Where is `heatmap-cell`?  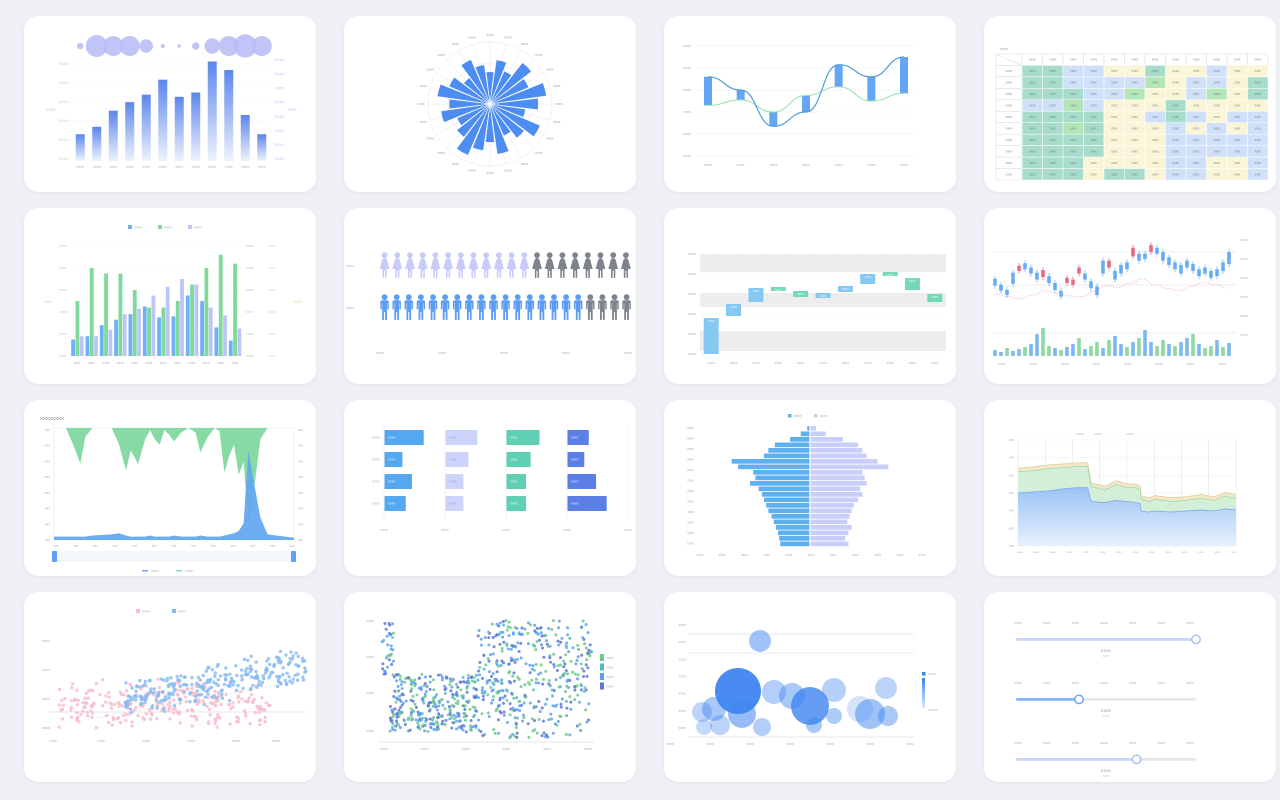
heatmap-cell is located at coordinates (1258, 174).